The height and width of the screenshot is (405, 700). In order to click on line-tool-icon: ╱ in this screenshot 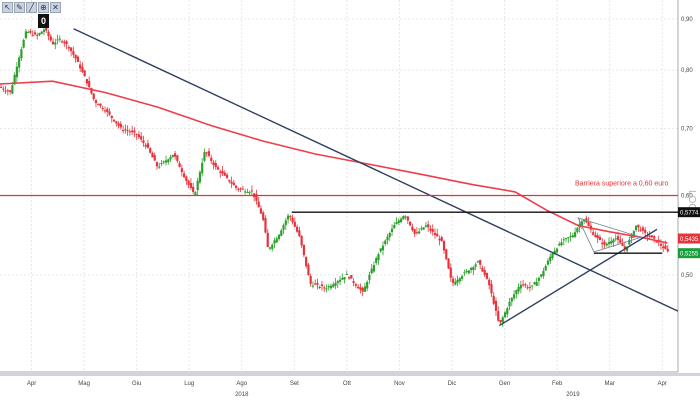, I will do `click(31, 7)`.